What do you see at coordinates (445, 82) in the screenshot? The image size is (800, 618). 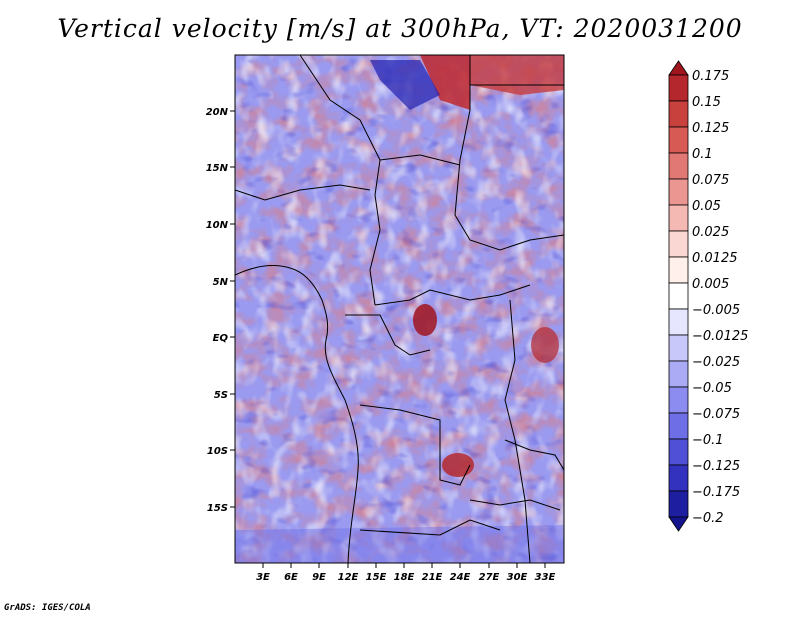 I see `red-uplift-region-north` at bounding box center [445, 82].